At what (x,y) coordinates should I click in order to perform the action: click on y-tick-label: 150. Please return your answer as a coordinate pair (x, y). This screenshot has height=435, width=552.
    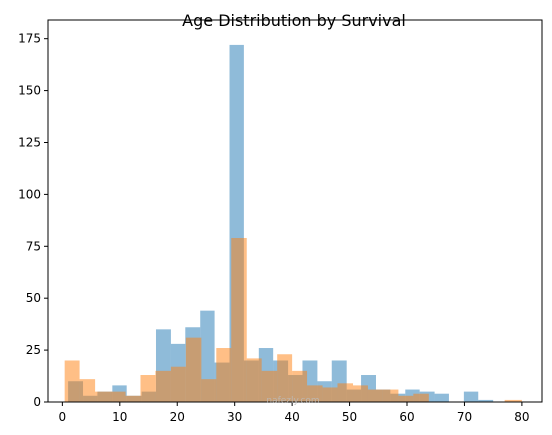
    Looking at the image, I should click on (29, 91).